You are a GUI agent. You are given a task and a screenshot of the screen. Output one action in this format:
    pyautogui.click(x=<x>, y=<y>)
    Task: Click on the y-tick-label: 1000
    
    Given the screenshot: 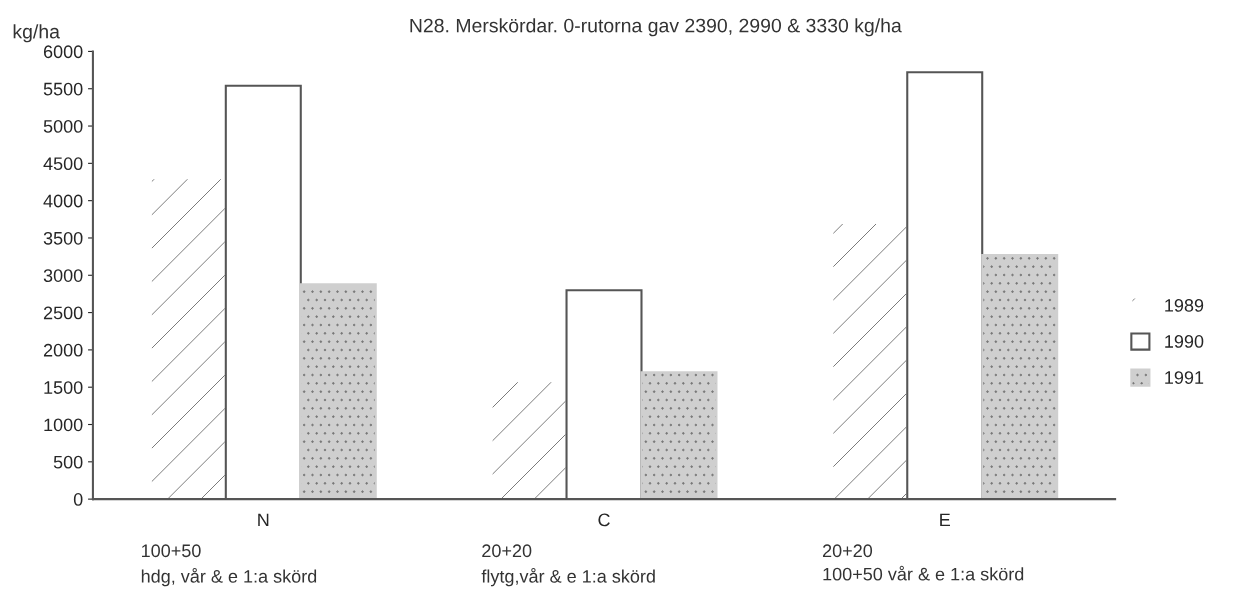 What is the action you would take?
    pyautogui.click(x=63, y=425)
    